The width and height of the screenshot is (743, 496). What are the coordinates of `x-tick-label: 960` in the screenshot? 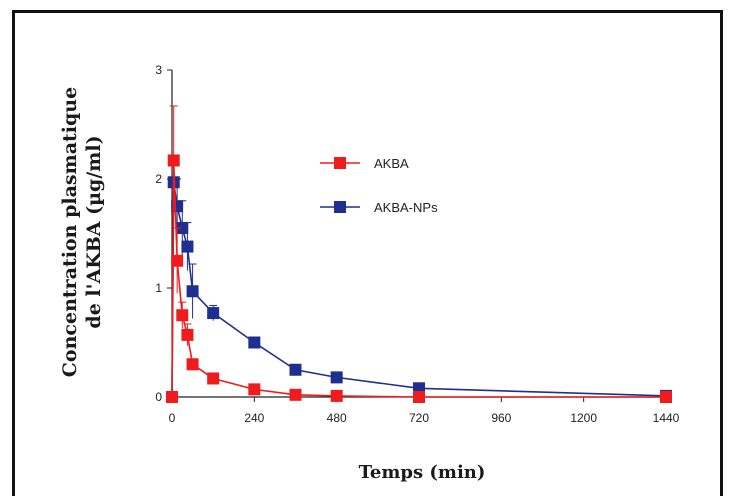 It's located at (501, 418).